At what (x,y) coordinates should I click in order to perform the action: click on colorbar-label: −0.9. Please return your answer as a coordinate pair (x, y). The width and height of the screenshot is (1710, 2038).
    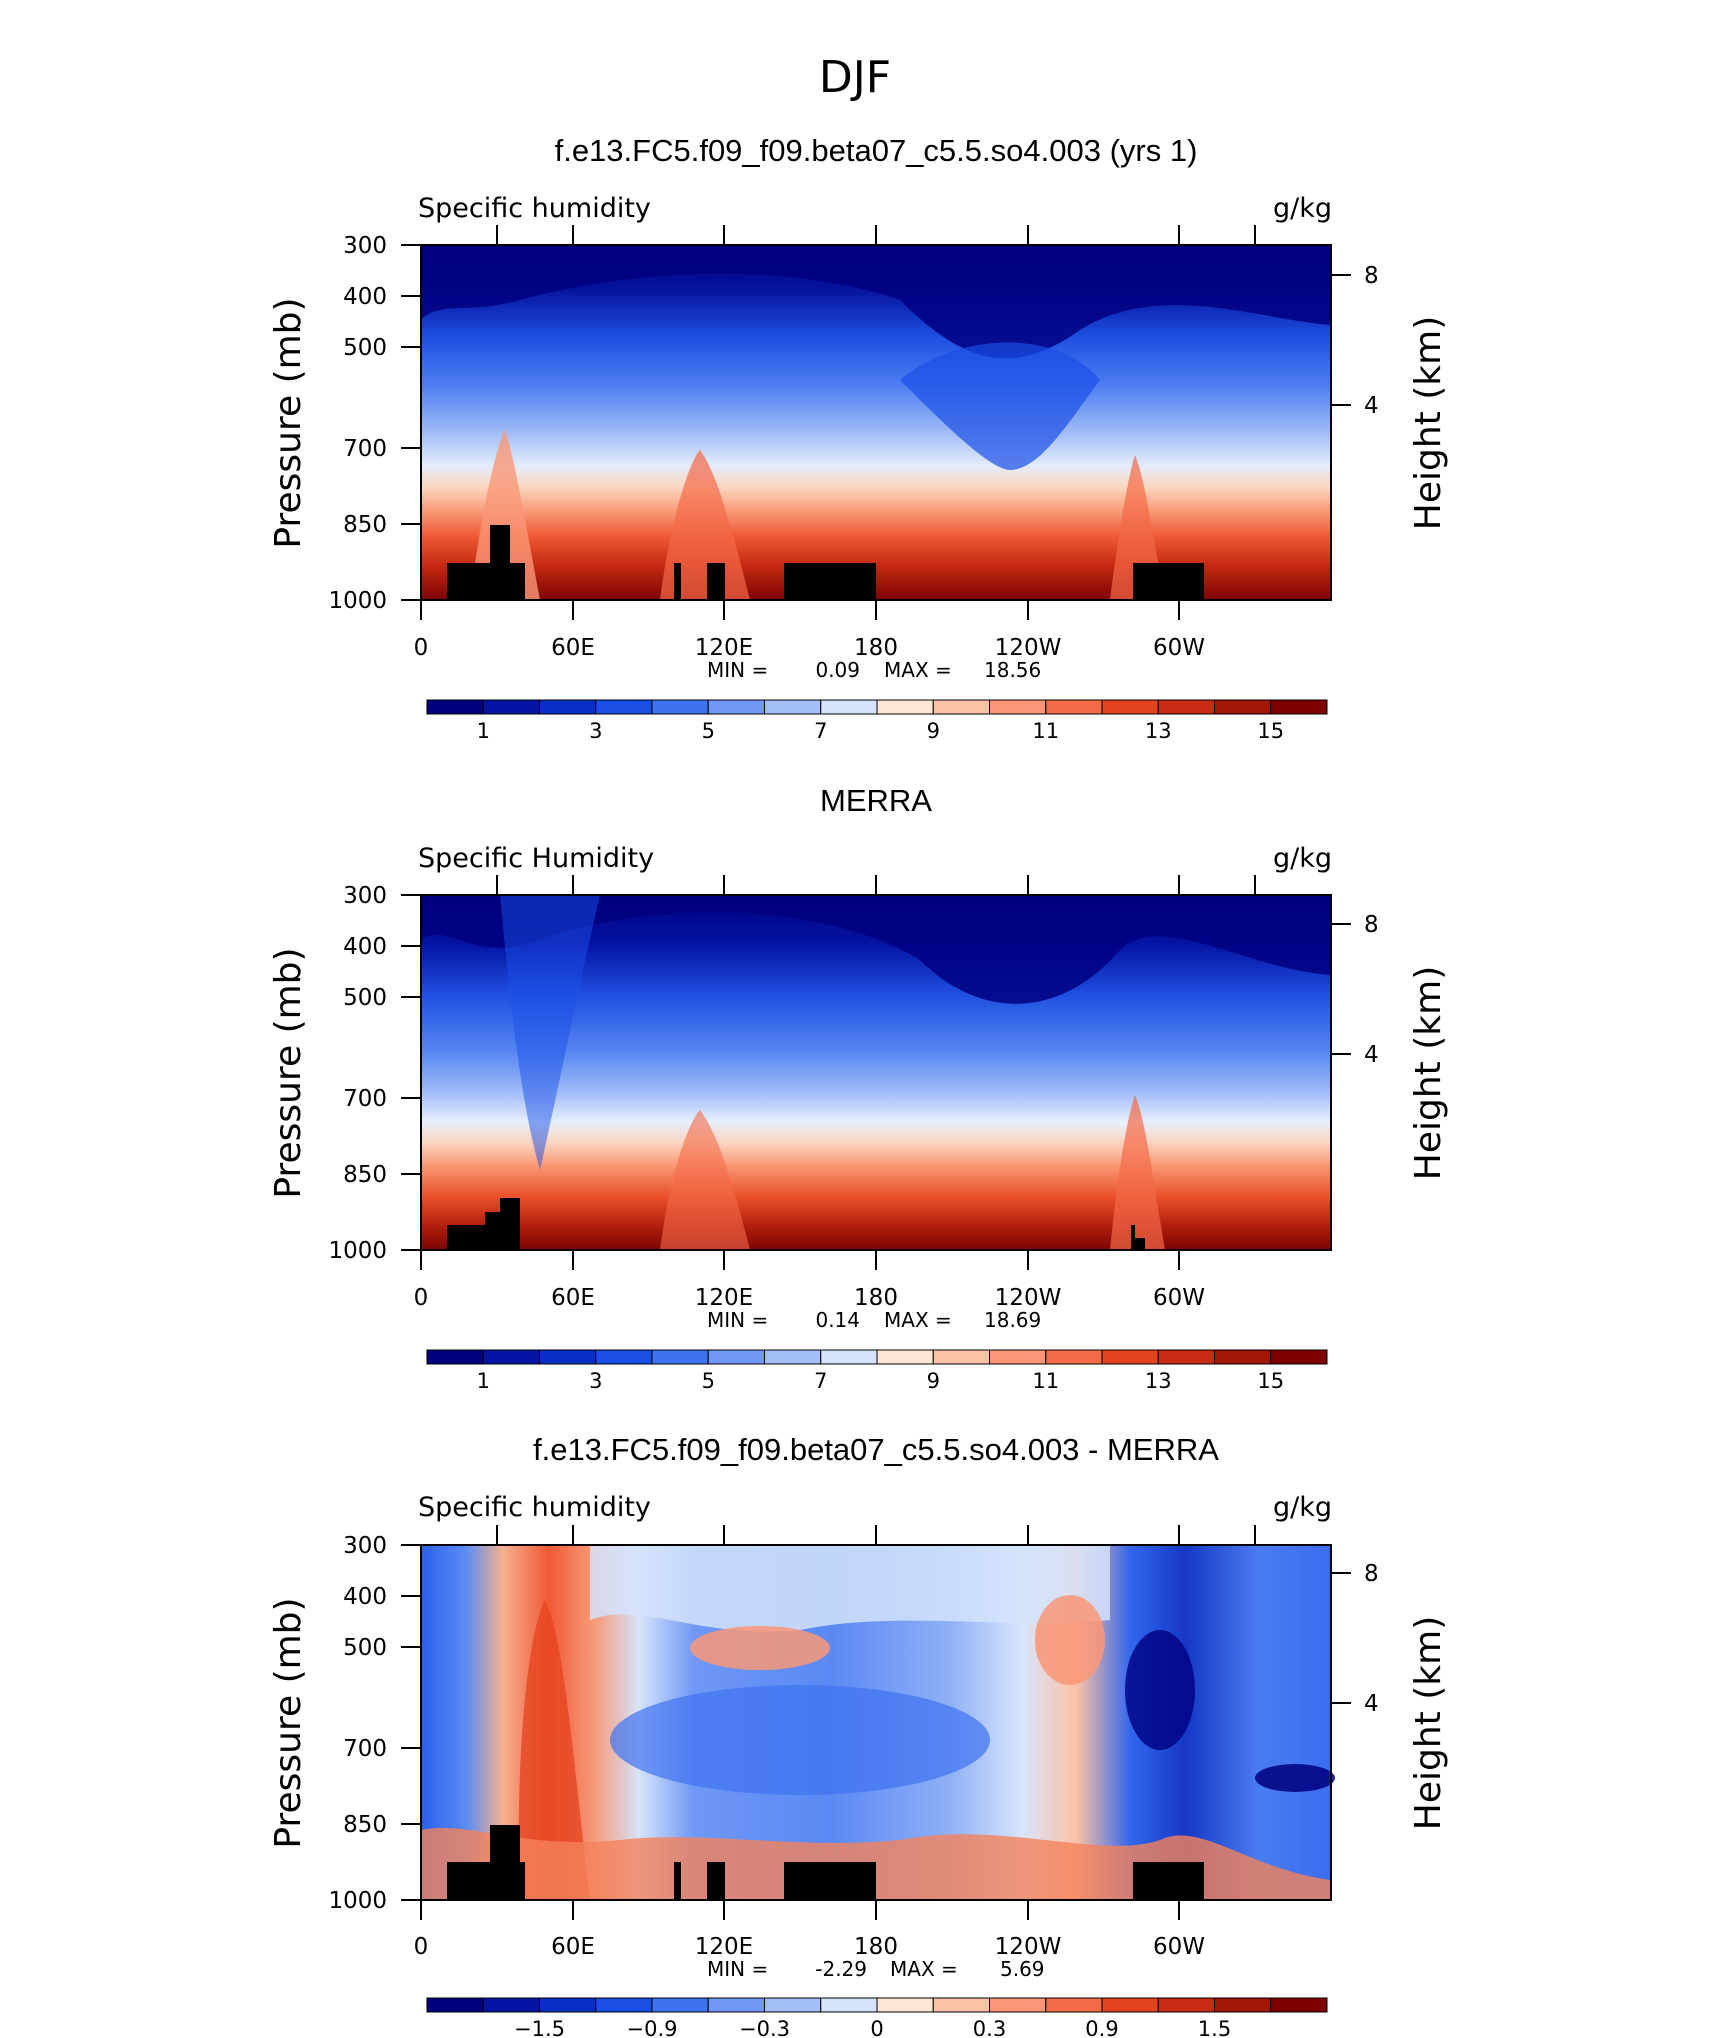
    Looking at the image, I should click on (652, 2027).